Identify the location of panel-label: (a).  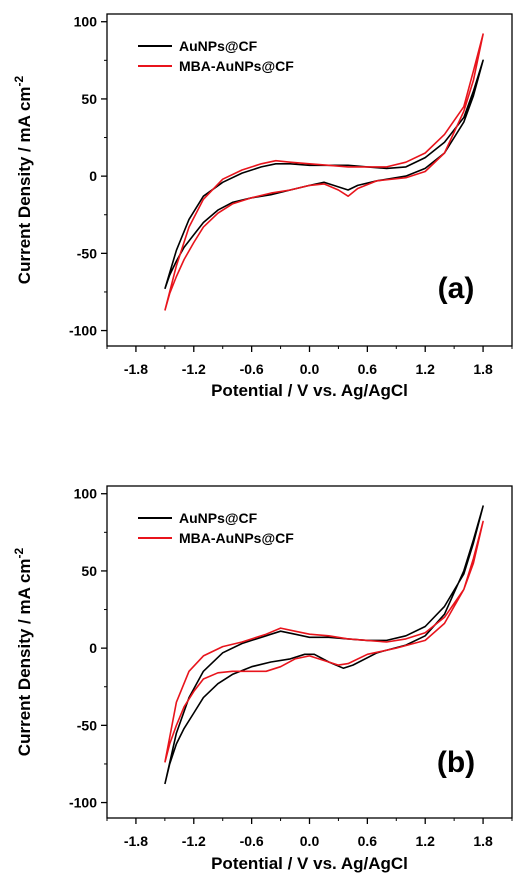
(456, 288).